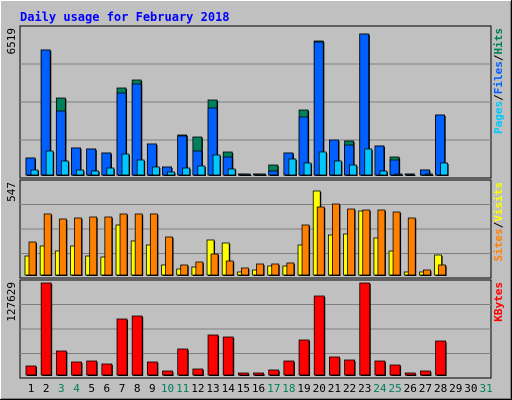 Image resolution: width=512 pixels, height=400 pixels. What do you see at coordinates (303, 388) in the screenshot?
I see `x-tick-label: 19` at bounding box center [303, 388].